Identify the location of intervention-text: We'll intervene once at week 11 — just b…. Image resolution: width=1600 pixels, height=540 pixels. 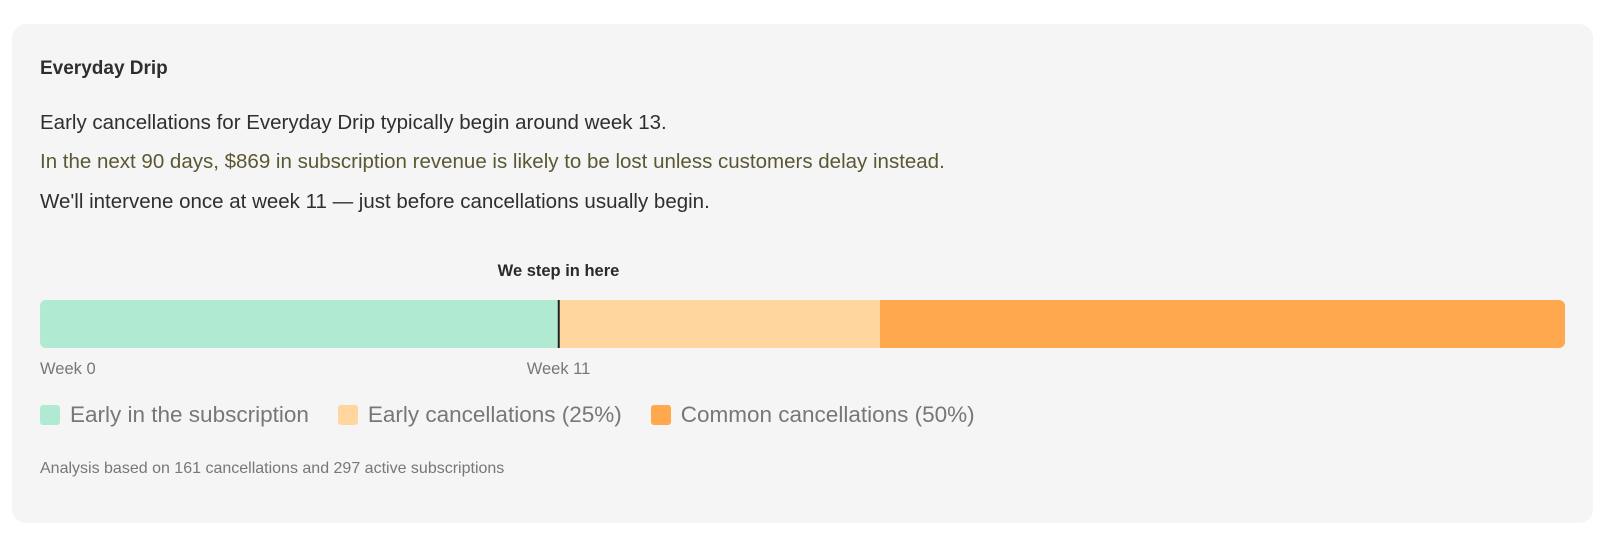
(375, 201).